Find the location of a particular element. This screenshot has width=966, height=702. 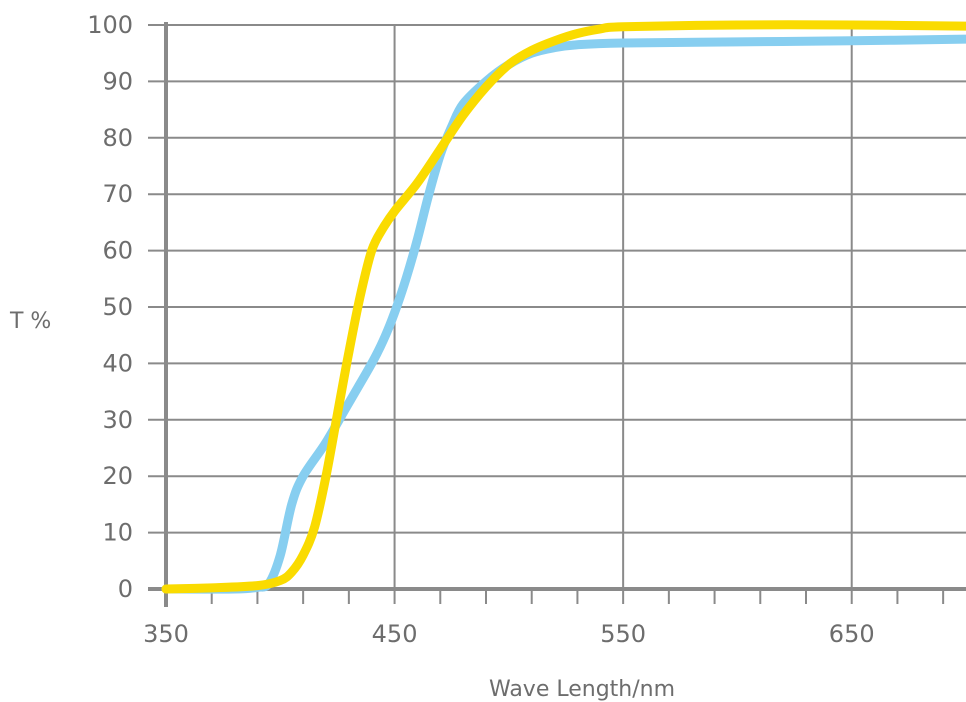

y-tick-label: 90 is located at coordinates (117, 81).